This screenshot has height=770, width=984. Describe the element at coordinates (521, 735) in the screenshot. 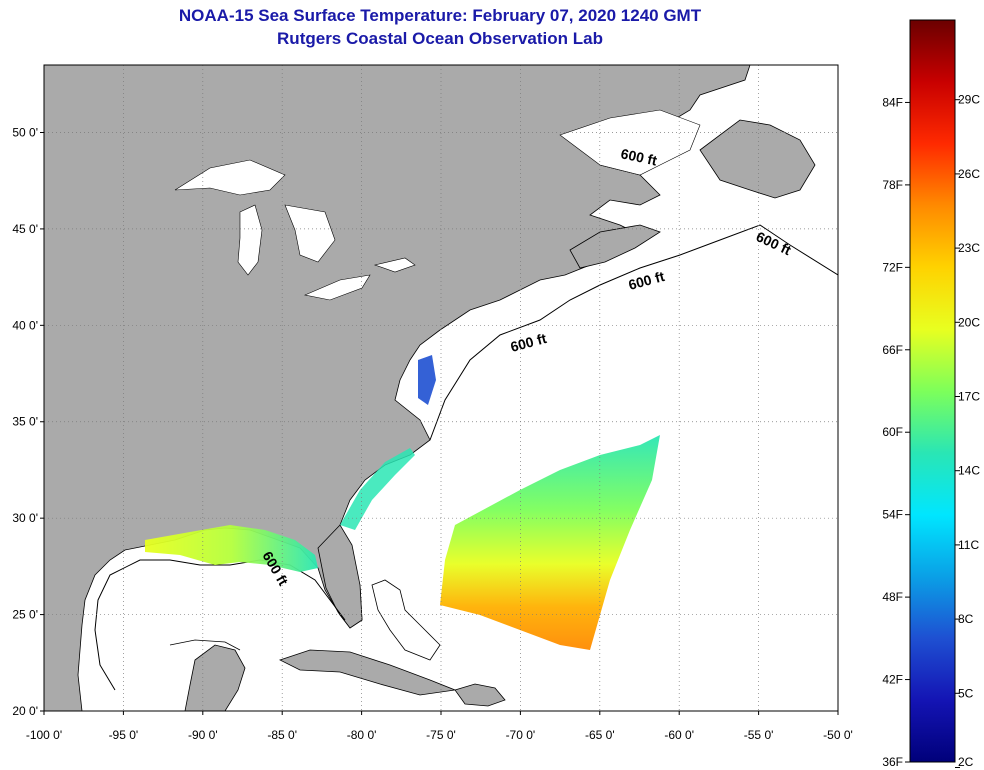

I see `longitude-label: -70 0'` at that location.